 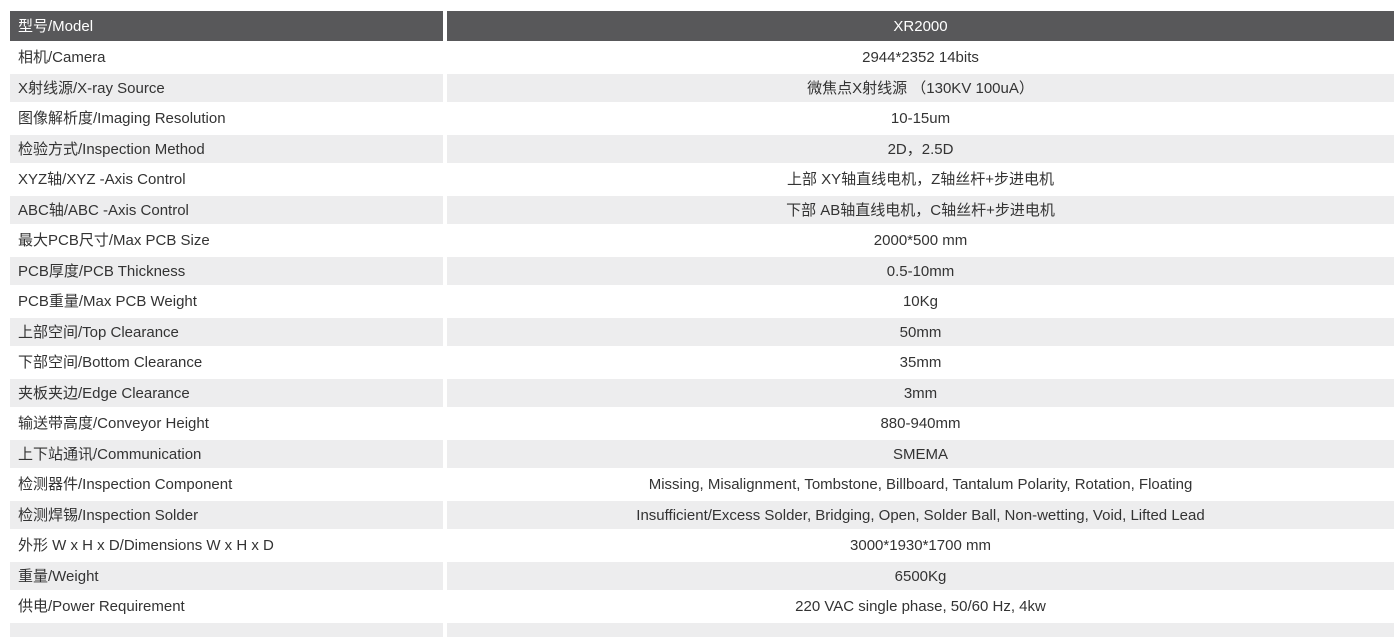 I want to click on spec-label-cell: 夹板夹边/Edge Clearance, so click(x=226, y=393).